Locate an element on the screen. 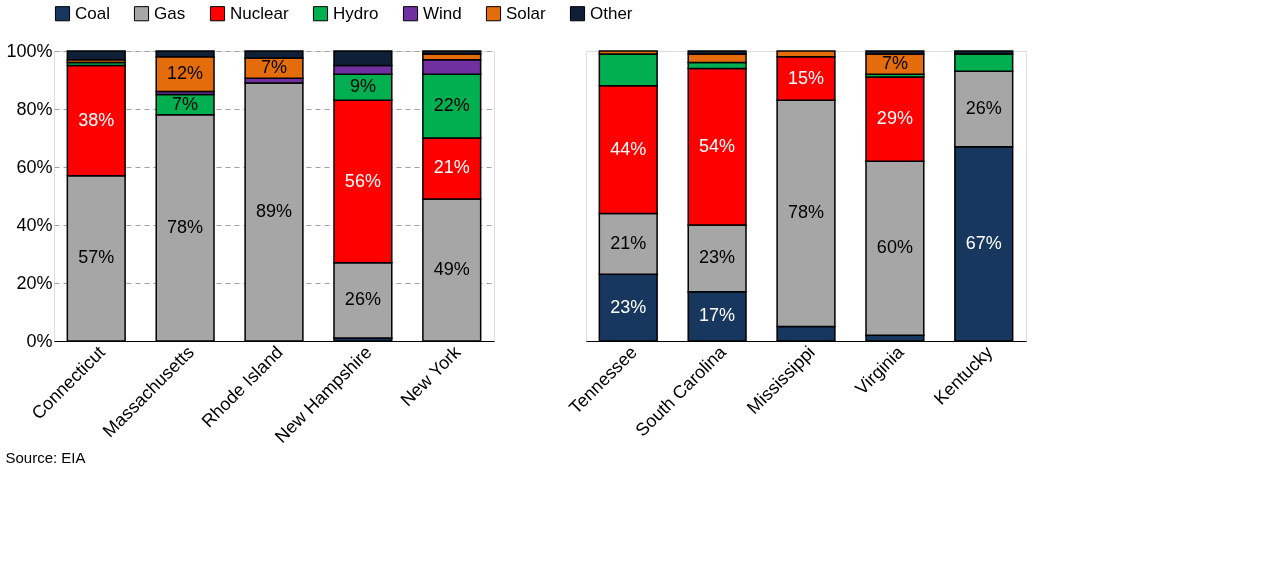 The height and width of the screenshot is (571, 1276). data-label: 89% is located at coordinates (274, 210).